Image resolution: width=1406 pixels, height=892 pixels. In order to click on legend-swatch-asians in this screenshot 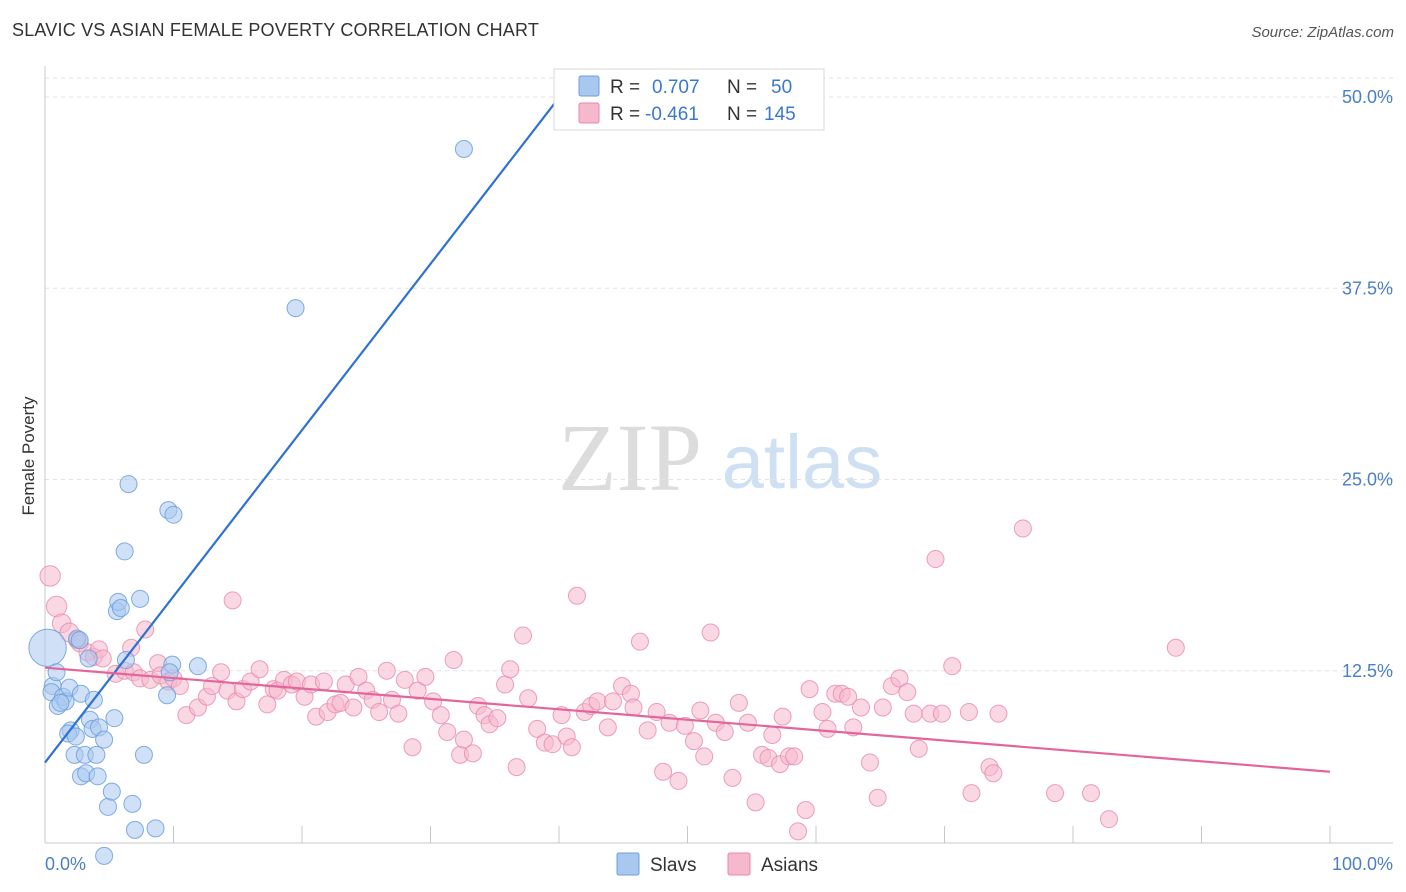, I will do `click(589, 113)`.